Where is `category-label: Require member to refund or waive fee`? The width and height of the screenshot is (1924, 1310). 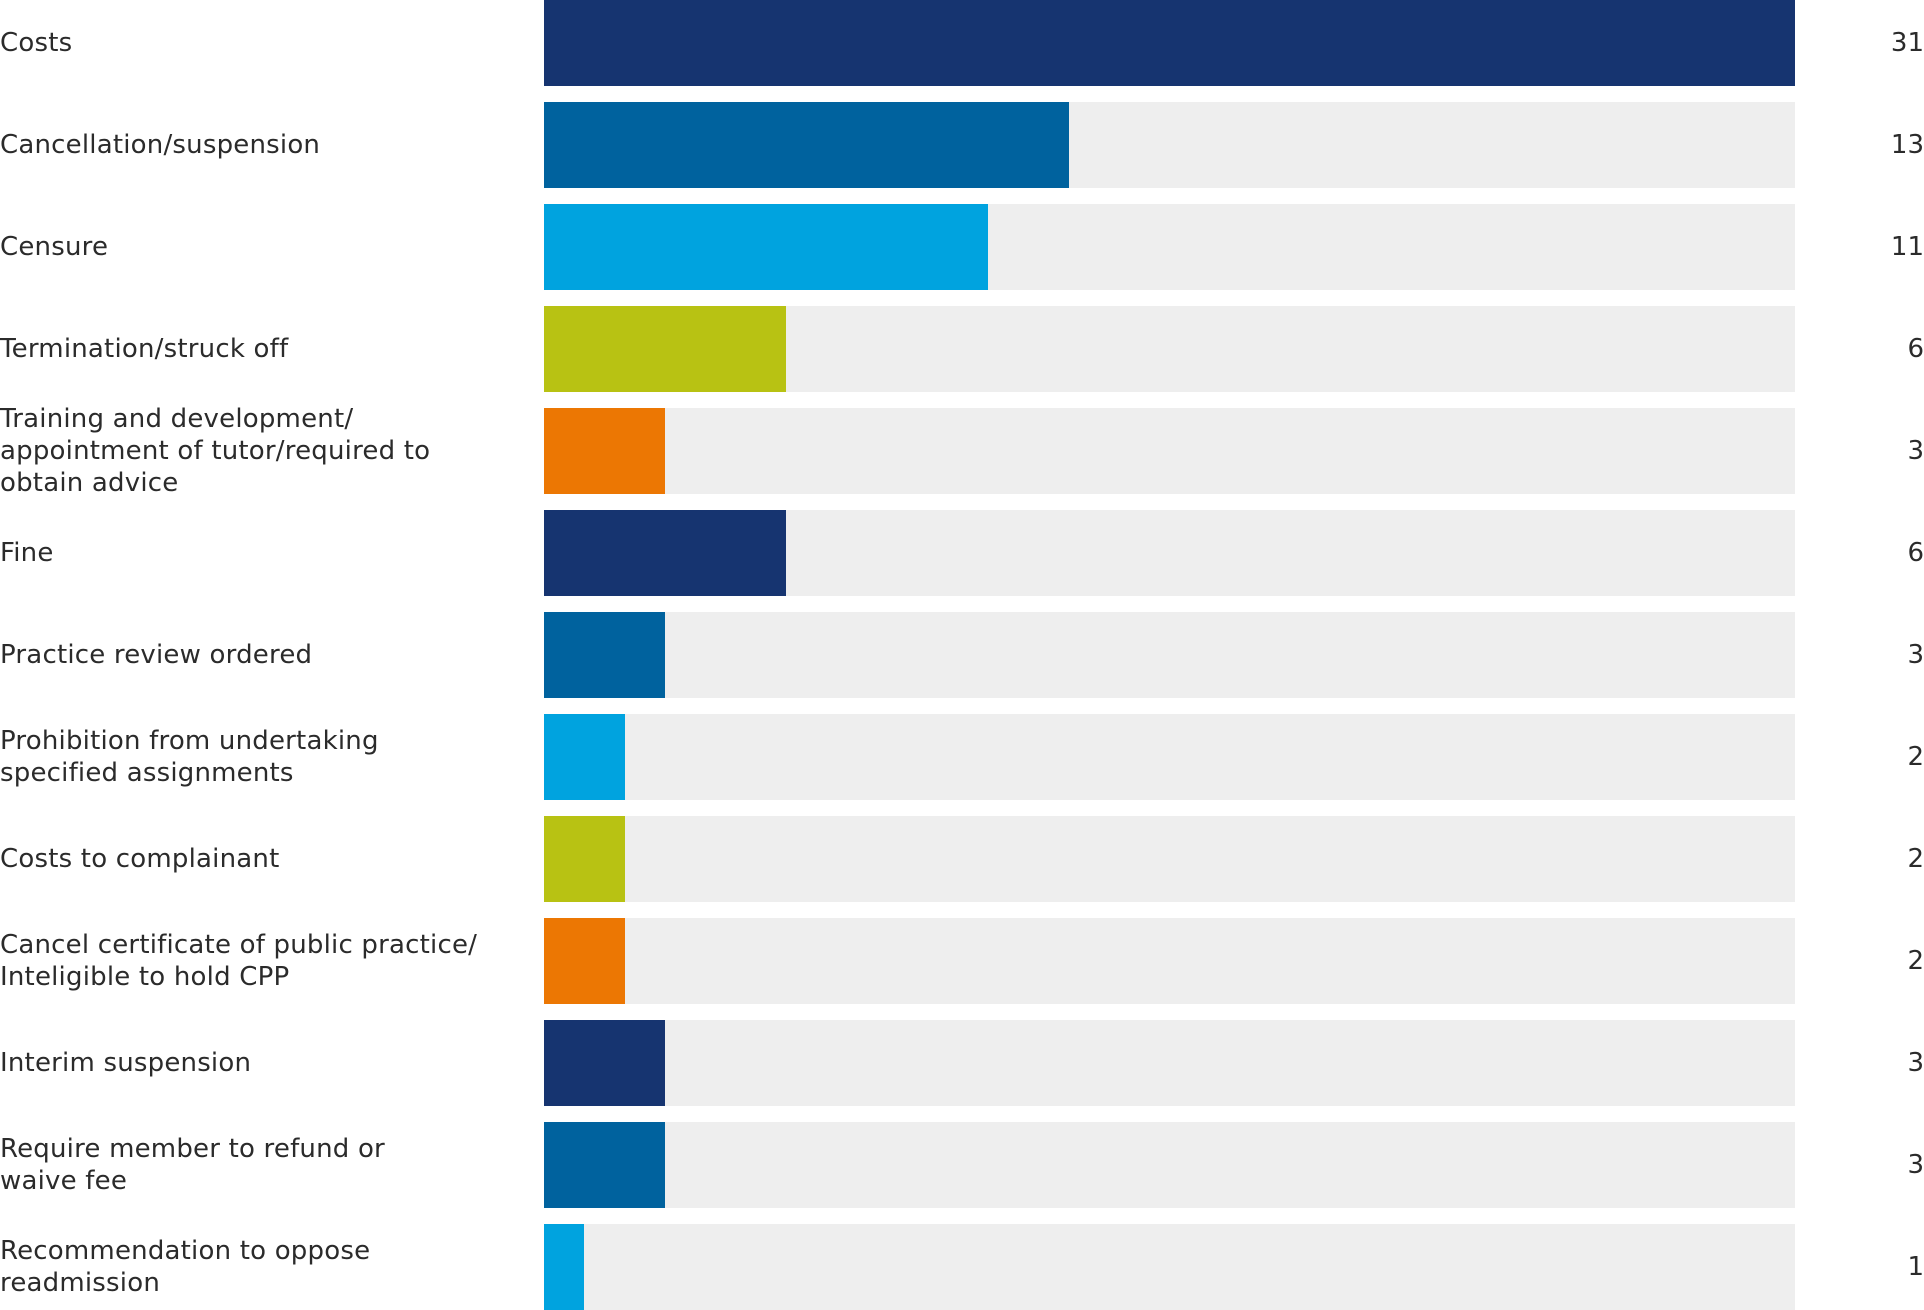
category-label: Require member to refund or waive fee is located at coordinates (192, 1165).